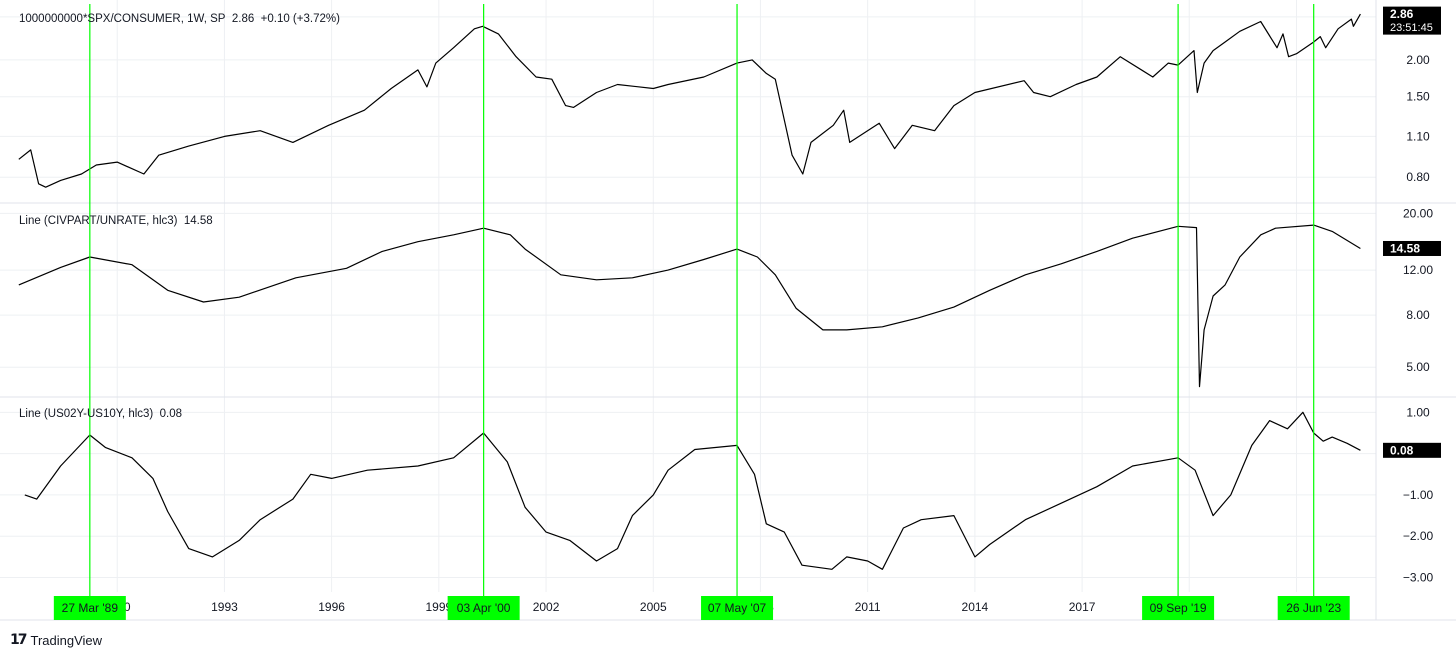 This screenshot has height=657, width=1456. I want to click on marker-label: 09 Sep '19, so click(1178, 608).